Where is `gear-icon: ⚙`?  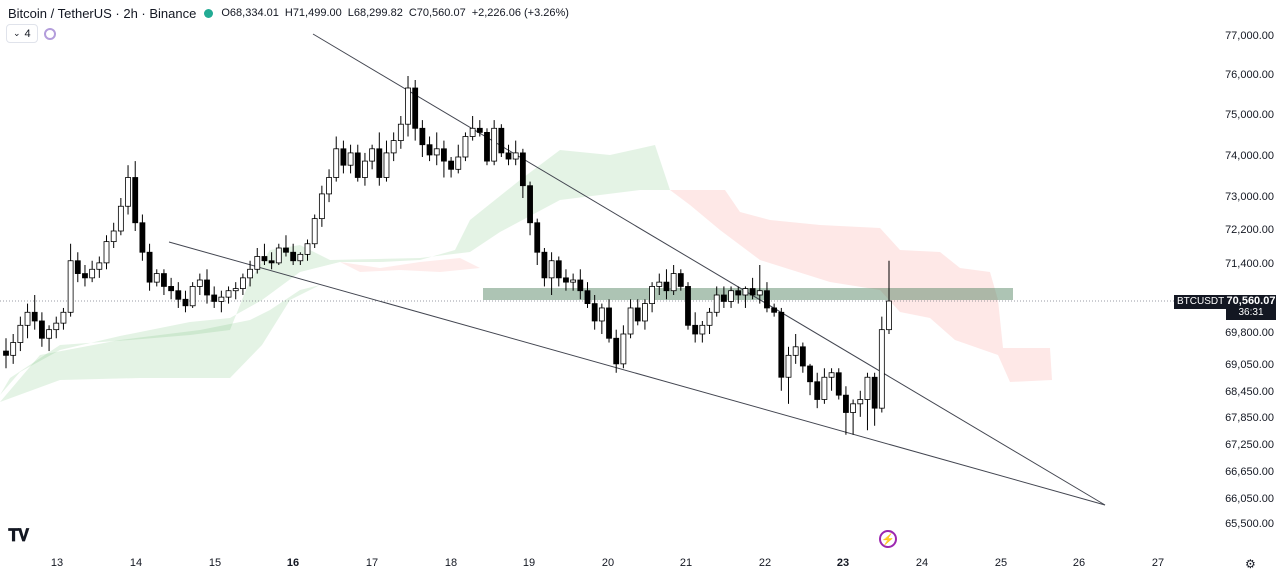
gear-icon: ⚙ is located at coordinates (1250, 564).